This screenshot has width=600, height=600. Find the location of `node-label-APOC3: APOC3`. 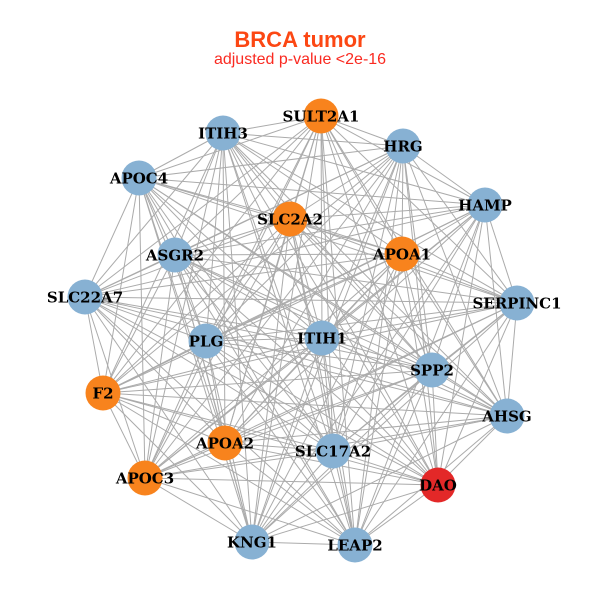

node-label-APOC3: APOC3 is located at coordinates (144, 478).